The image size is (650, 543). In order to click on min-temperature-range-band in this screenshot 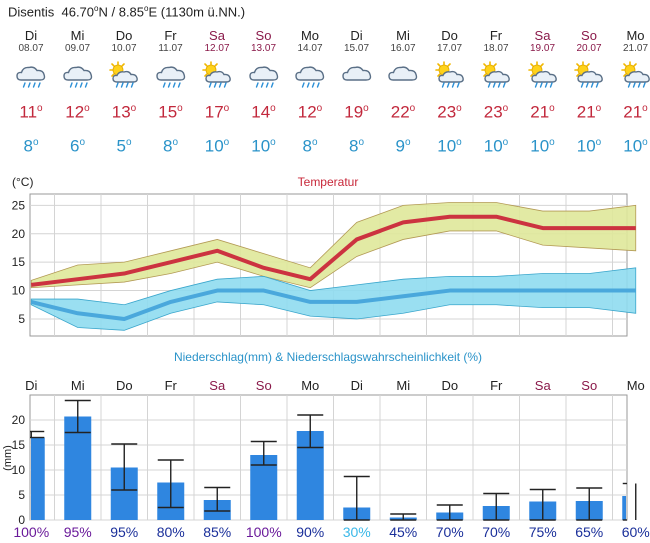, I will do `click(333, 299)`.